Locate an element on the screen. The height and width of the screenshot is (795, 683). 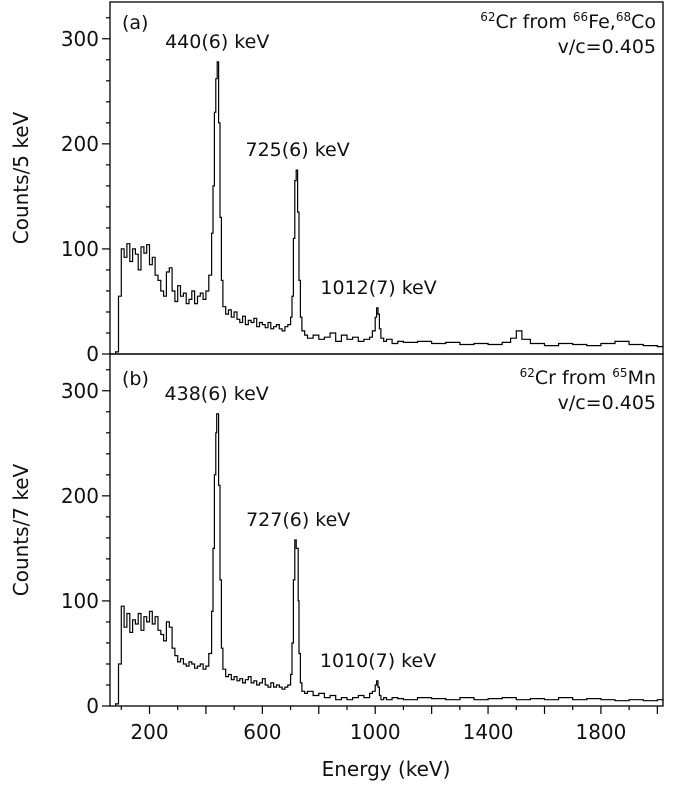
panel-b-x-ticks: 200 600 1000 1400 1800 is located at coordinates (389, 725).